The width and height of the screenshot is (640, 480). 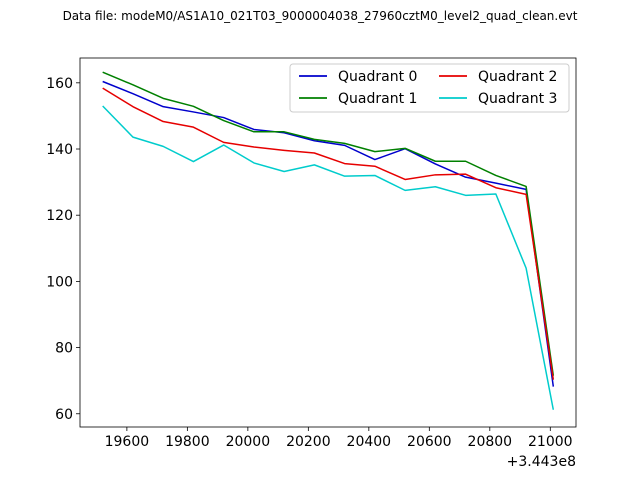 What do you see at coordinates (369, 442) in the screenshot?
I see `x-tick-label: 20400` at bounding box center [369, 442].